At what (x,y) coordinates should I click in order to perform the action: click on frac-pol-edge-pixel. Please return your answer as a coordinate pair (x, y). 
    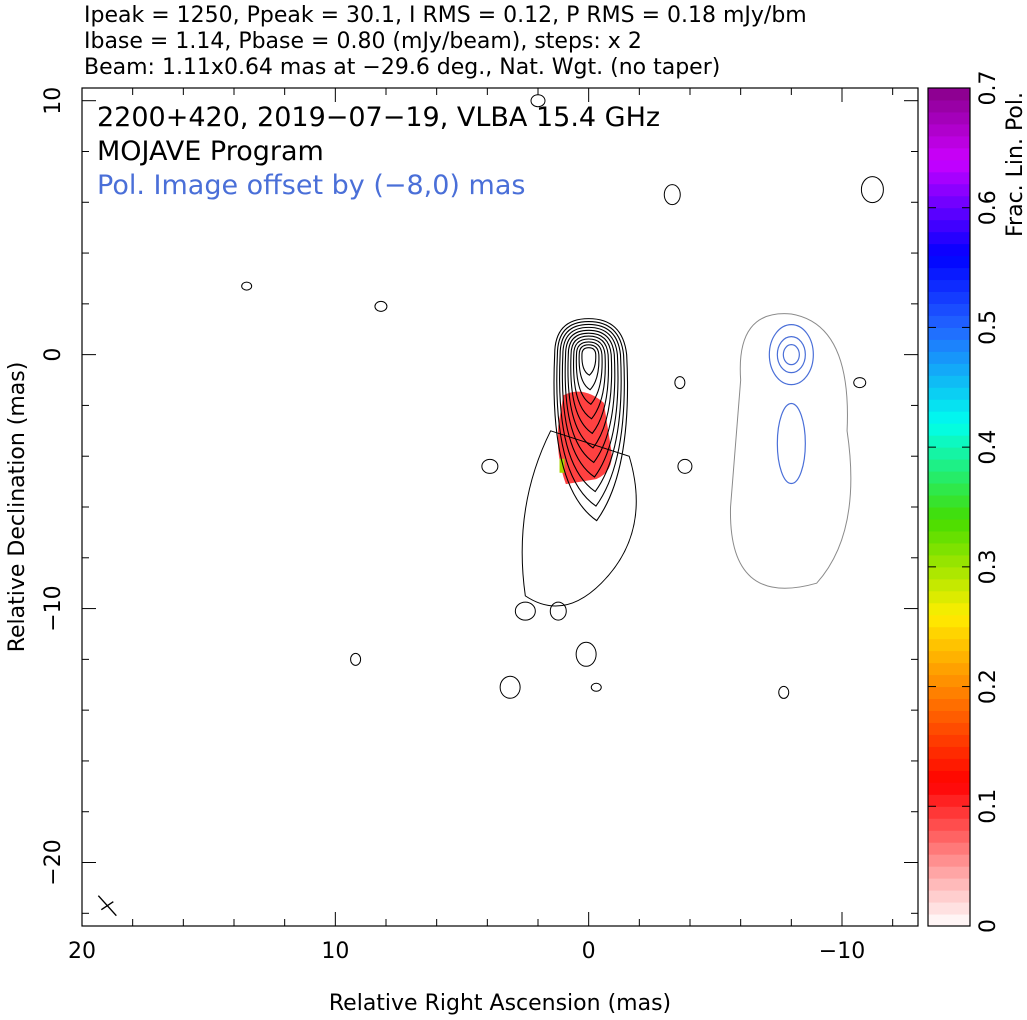
    Looking at the image, I should click on (562, 465).